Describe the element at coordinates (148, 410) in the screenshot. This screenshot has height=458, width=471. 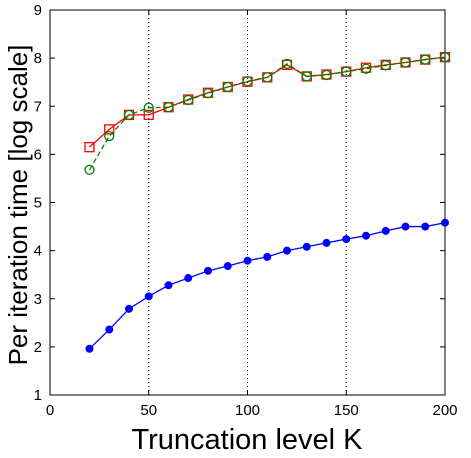
I see `x-tick-label: 50` at that location.